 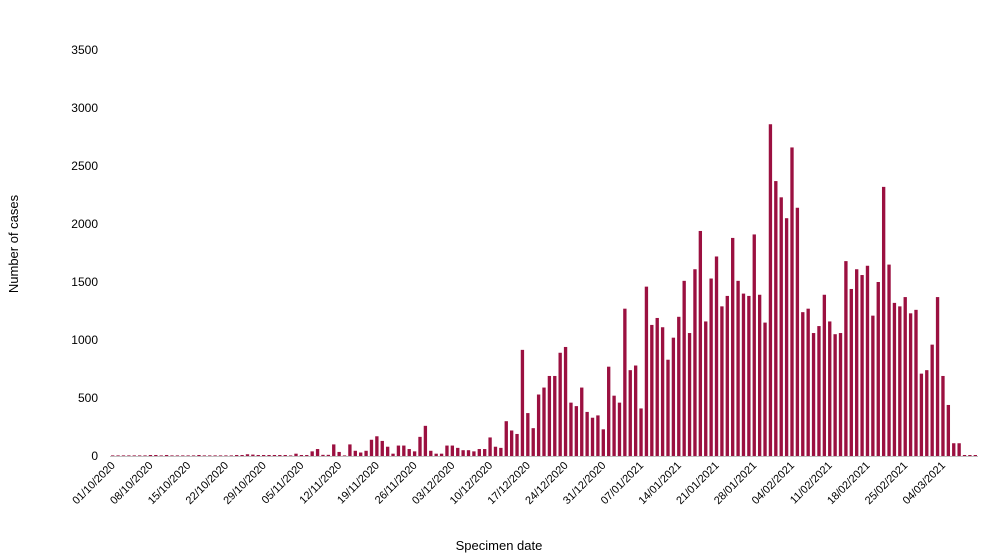 What do you see at coordinates (94, 456) in the screenshot?
I see `y-tick-label: 0` at bounding box center [94, 456].